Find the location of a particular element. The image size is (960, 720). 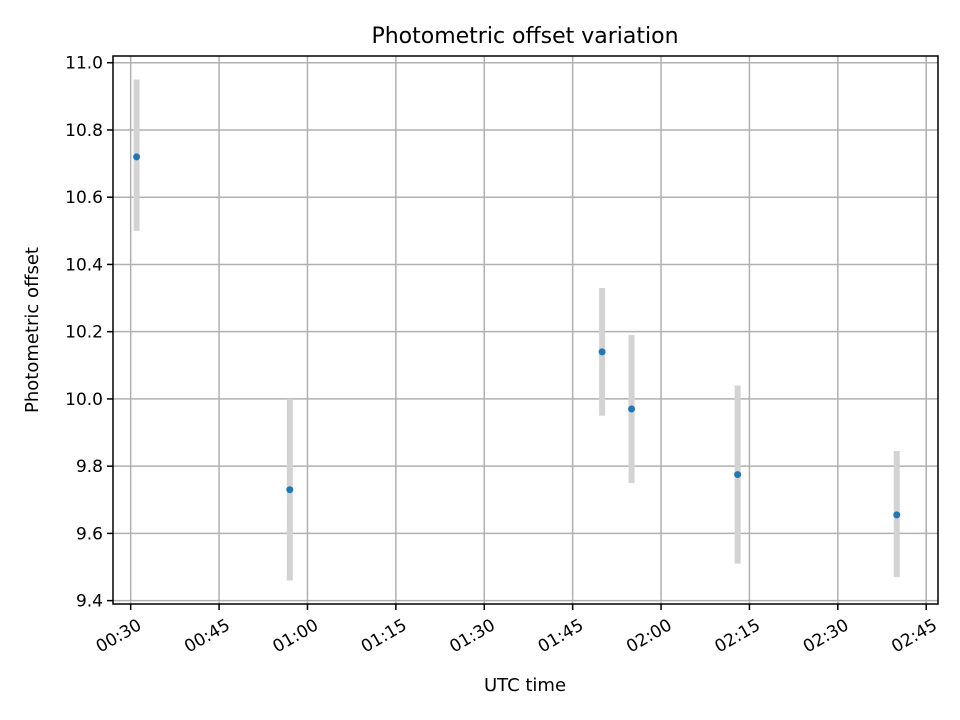

y-tick-label: 11.0 is located at coordinates (84, 64).